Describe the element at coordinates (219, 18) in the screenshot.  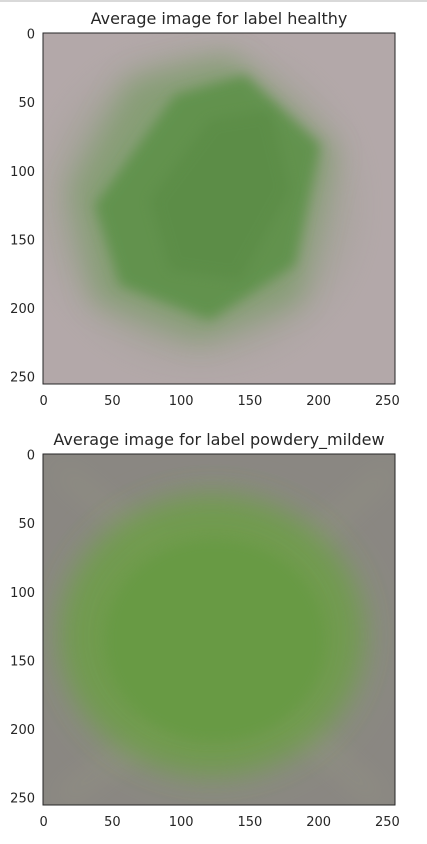
I see `chart-title: Average image for label healthy` at that location.